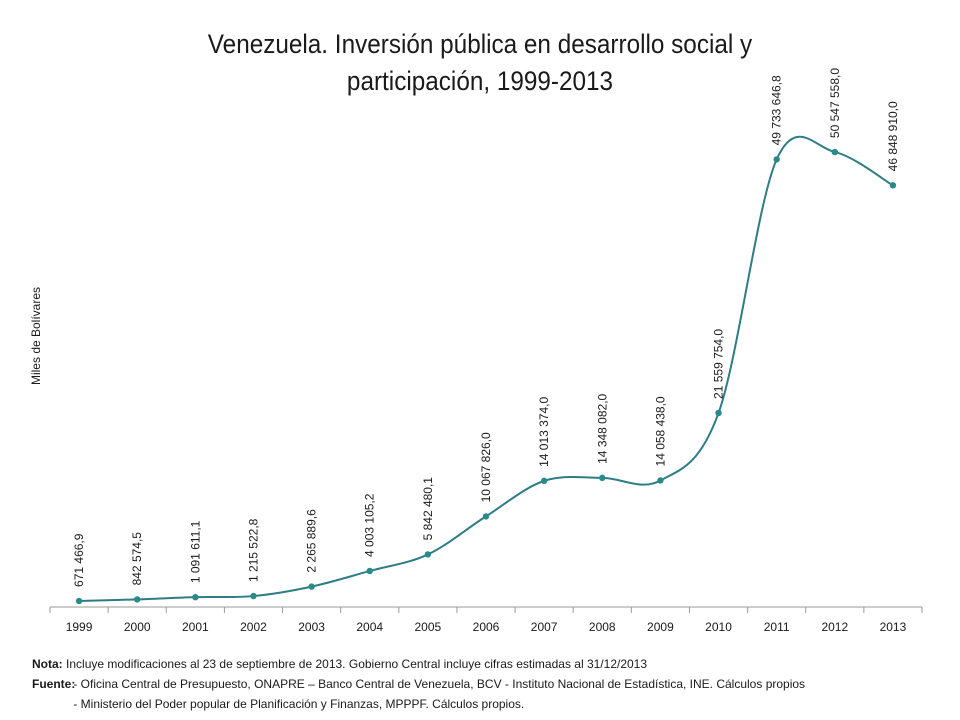 Image resolution: width=960 pixels, height=720 pixels. I want to click on data-label: 5 842 480,1, so click(428, 509).